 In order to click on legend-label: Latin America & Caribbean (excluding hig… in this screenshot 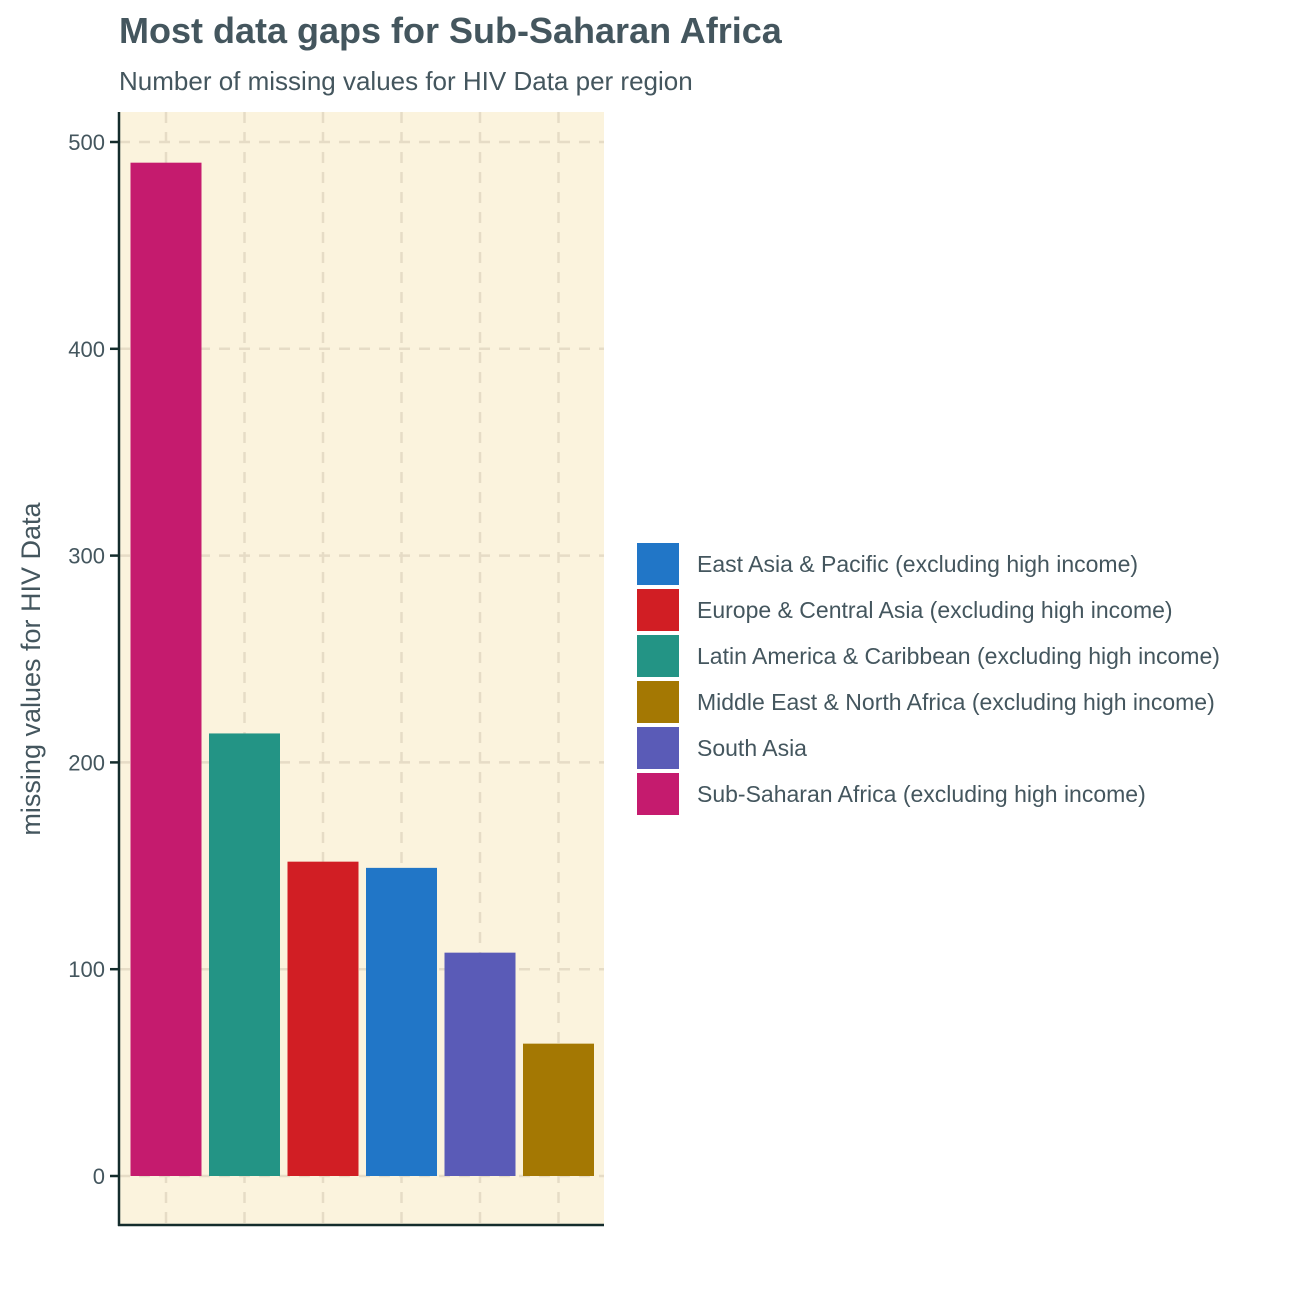, I will do `click(958, 655)`.